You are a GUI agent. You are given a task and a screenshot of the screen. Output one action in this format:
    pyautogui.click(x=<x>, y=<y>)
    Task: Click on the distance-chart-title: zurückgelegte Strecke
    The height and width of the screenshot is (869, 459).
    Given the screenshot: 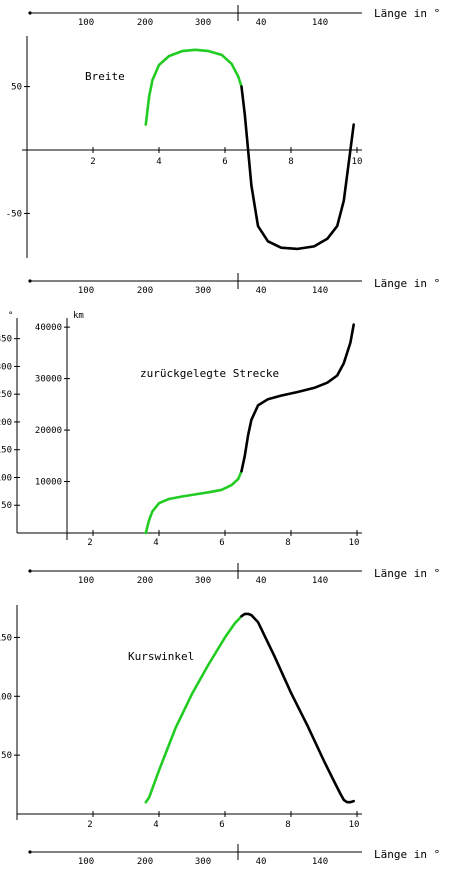 What is the action you would take?
    pyautogui.click(x=209, y=373)
    